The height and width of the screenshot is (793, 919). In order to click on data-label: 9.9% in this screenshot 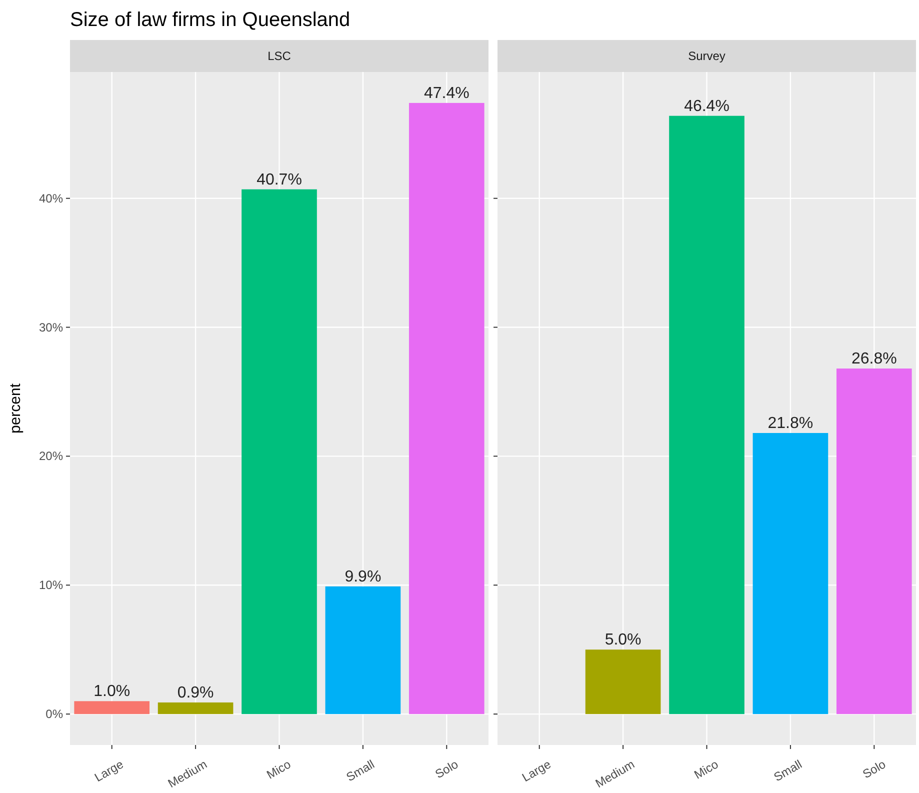, I will do `click(363, 577)`.